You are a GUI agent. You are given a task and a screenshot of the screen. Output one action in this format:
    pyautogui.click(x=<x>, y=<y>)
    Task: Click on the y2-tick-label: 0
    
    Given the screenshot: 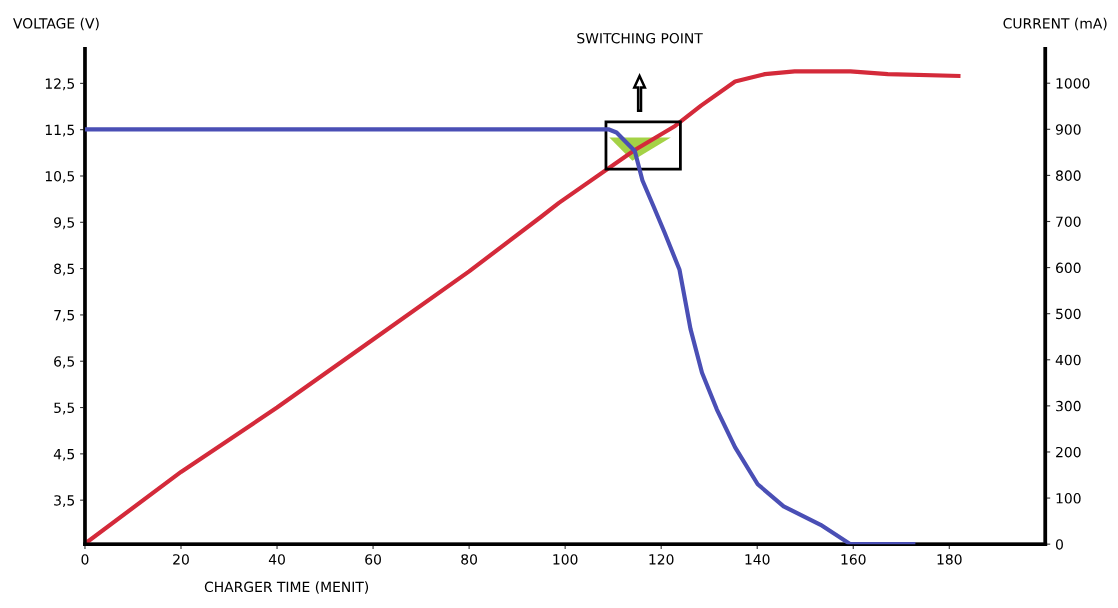 What is the action you would take?
    pyautogui.click(x=1059, y=544)
    